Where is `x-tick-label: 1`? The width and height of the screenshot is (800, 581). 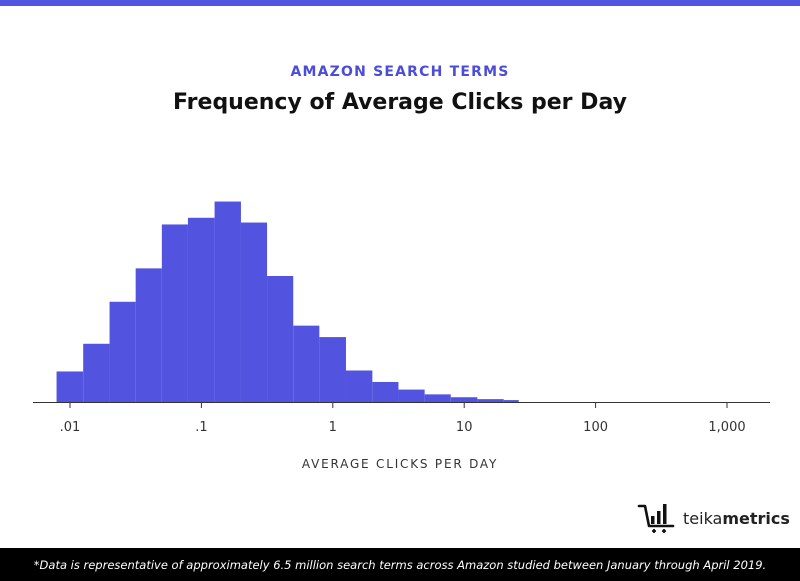 x-tick-label: 1 is located at coordinates (333, 427).